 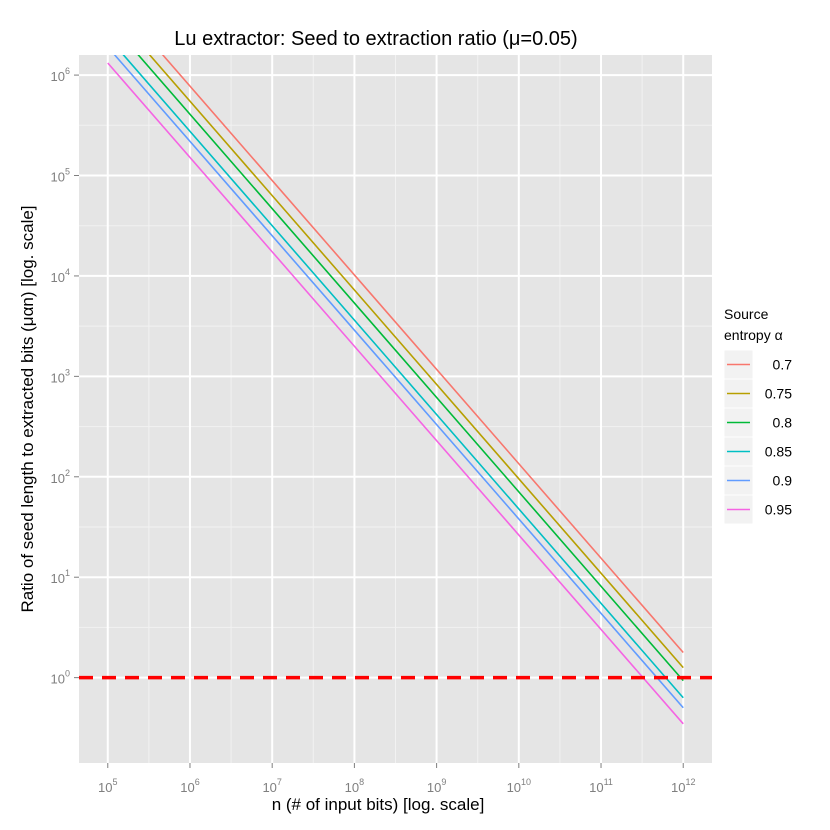 I want to click on legend-label-0.8: 0.8, so click(x=783, y=423).